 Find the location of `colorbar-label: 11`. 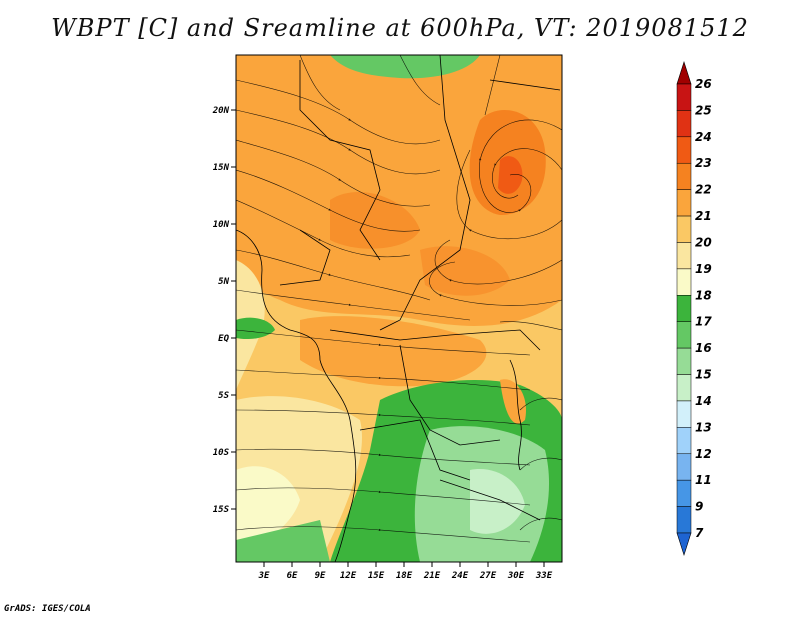

colorbar-label: 11 is located at coordinates (703, 480).